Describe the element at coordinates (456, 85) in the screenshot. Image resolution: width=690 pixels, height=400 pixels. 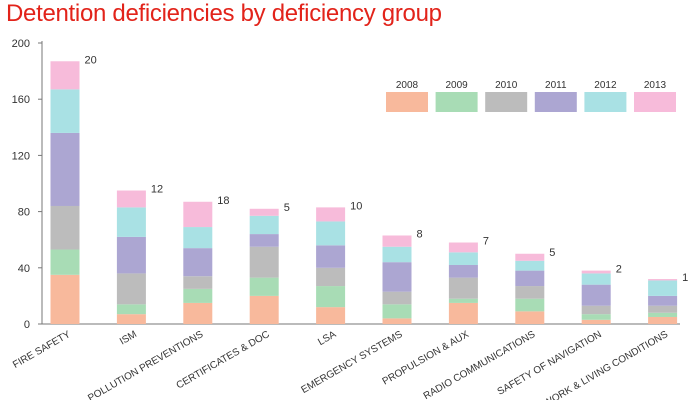
I see `legend-label: 2009` at that location.